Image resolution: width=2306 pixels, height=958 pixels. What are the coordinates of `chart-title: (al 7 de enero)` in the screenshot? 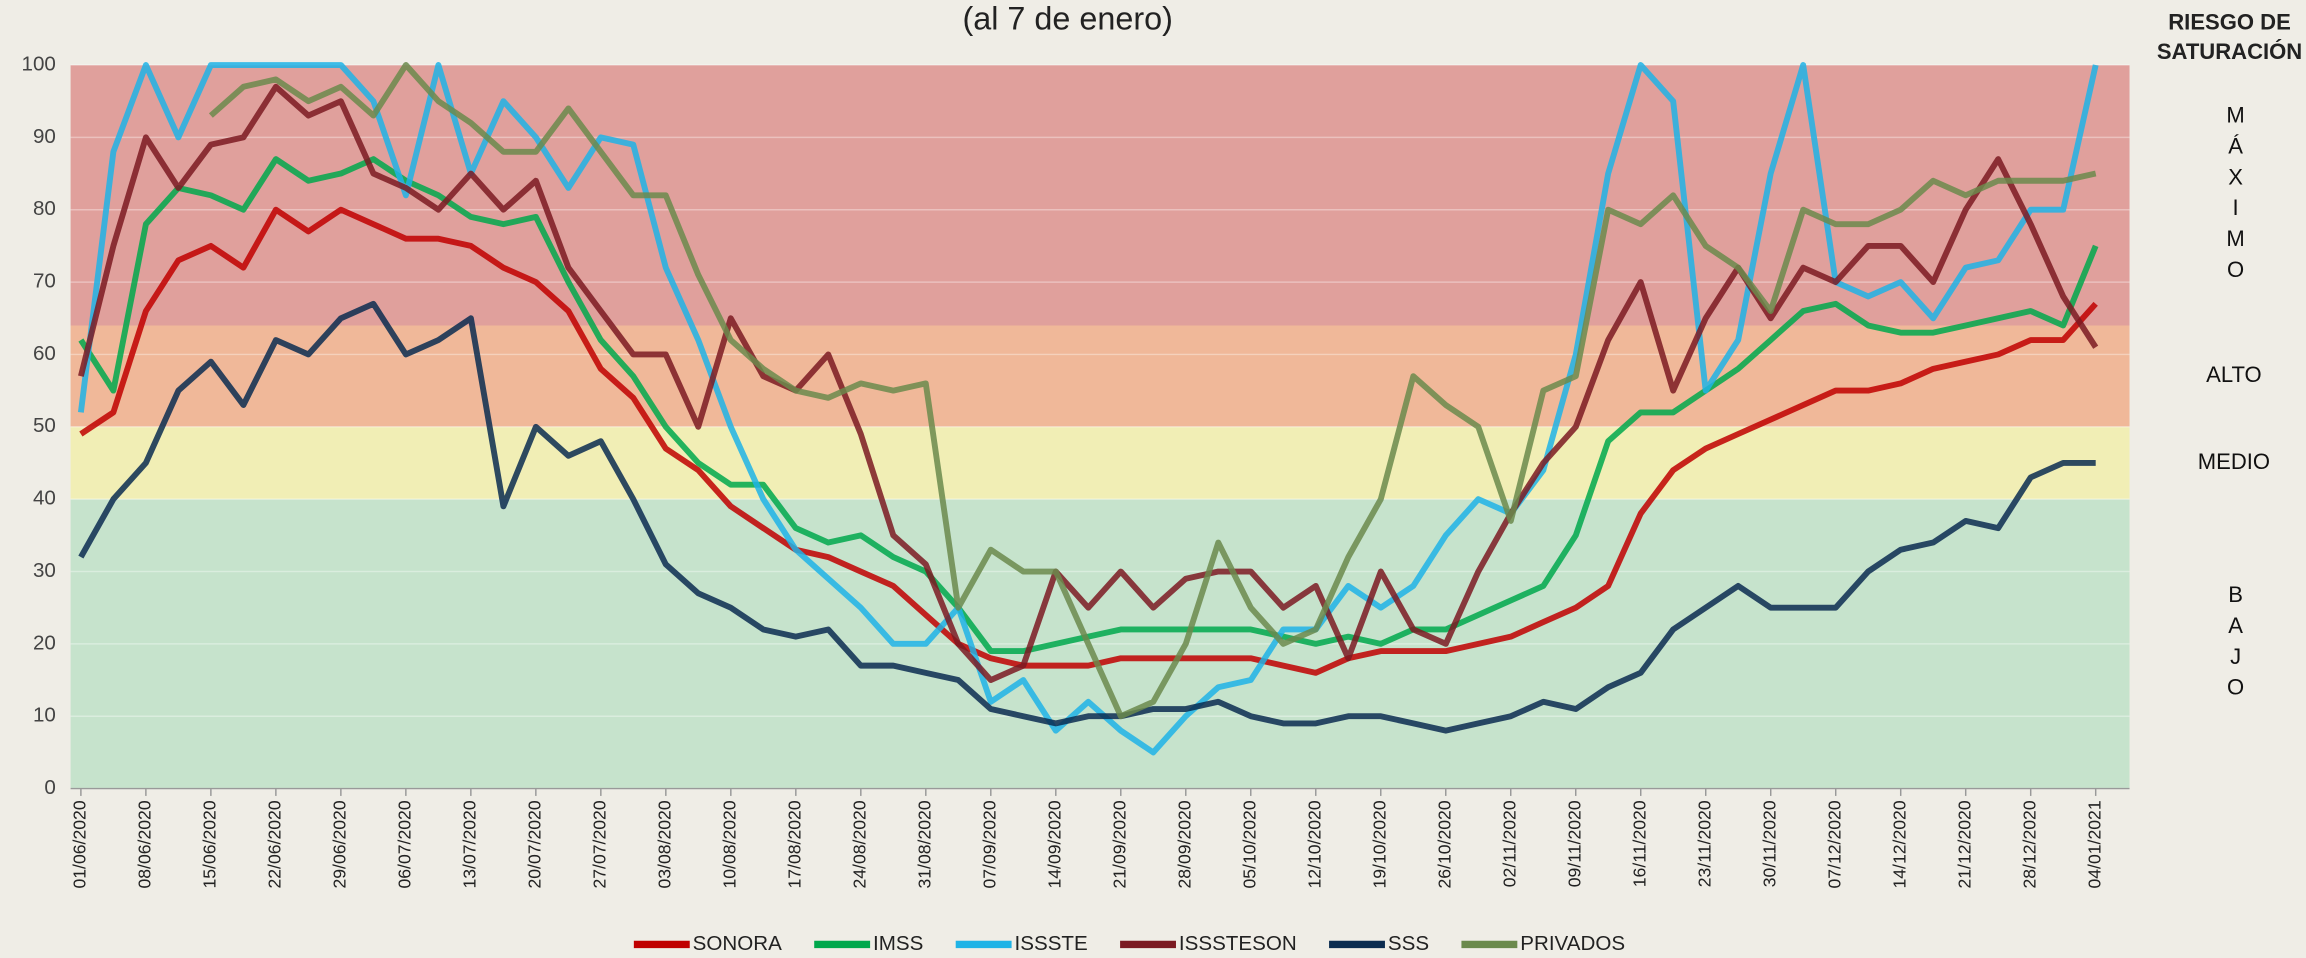 It's located at (1068, 18).